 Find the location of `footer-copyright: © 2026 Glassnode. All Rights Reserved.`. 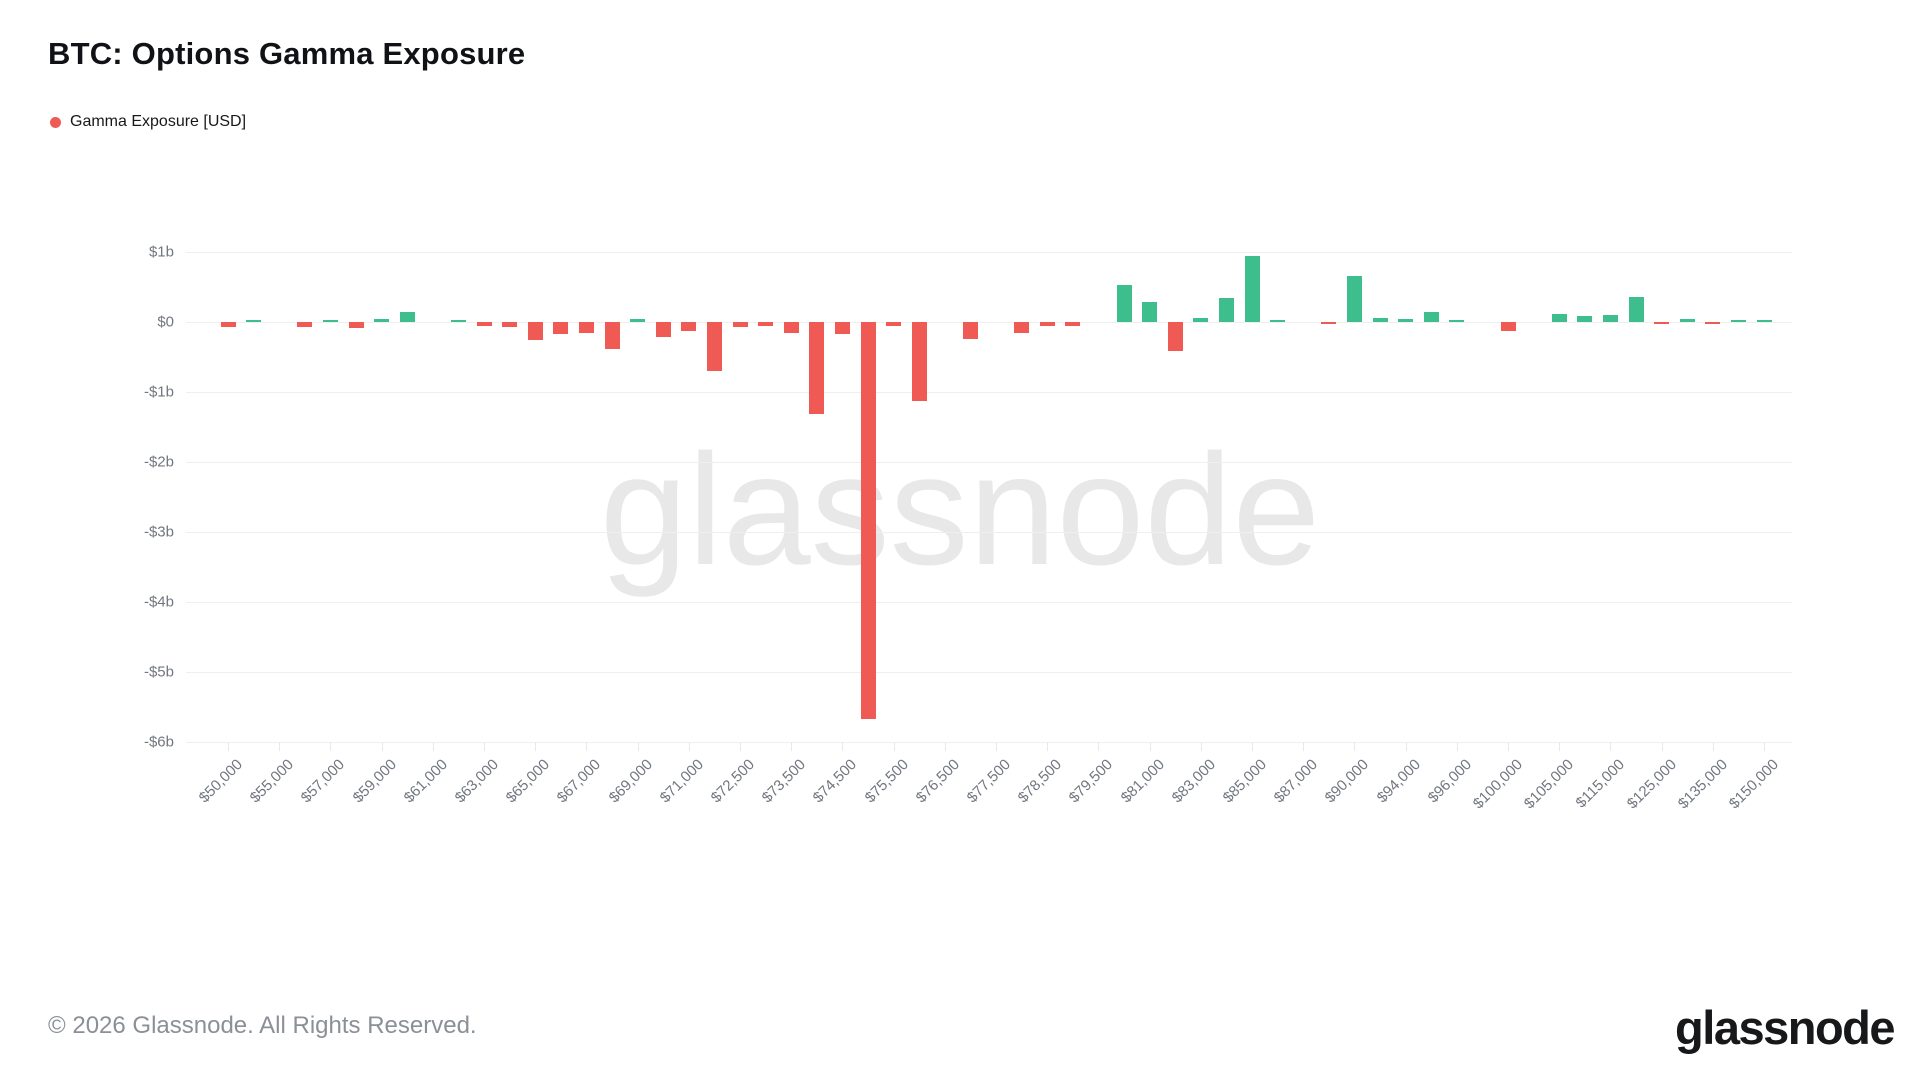

footer-copyright: © 2026 Glassnode. All Rights Reserved. is located at coordinates (262, 1025).